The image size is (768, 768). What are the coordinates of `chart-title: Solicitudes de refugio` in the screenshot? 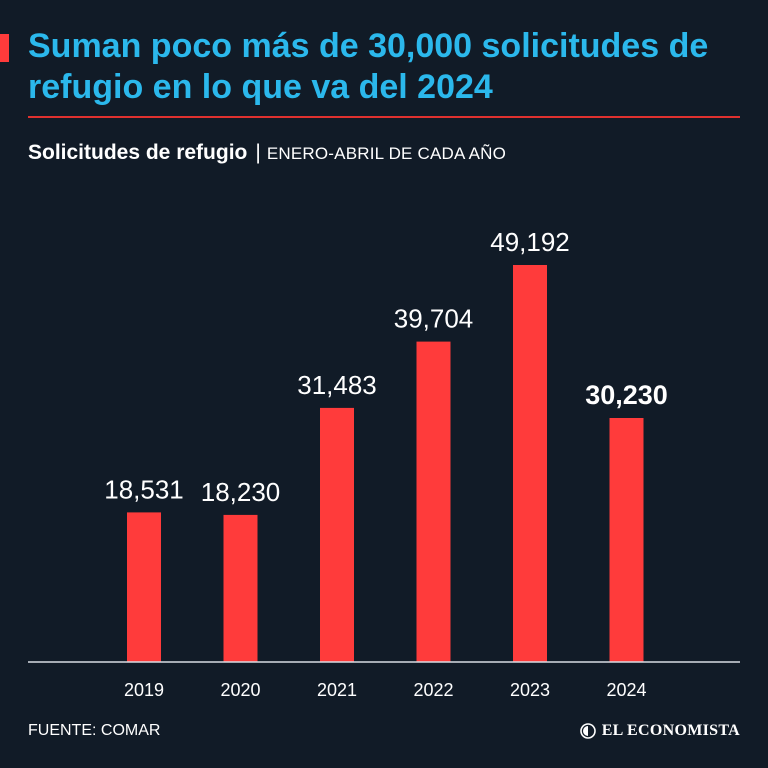 It's located at (138, 152).